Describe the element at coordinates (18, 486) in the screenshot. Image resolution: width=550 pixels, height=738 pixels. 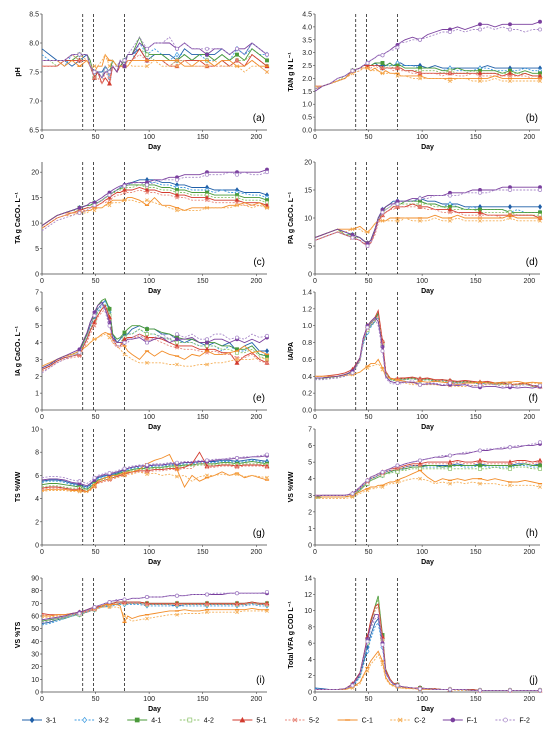
I see `y-axis-title: TS %WW` at that location.